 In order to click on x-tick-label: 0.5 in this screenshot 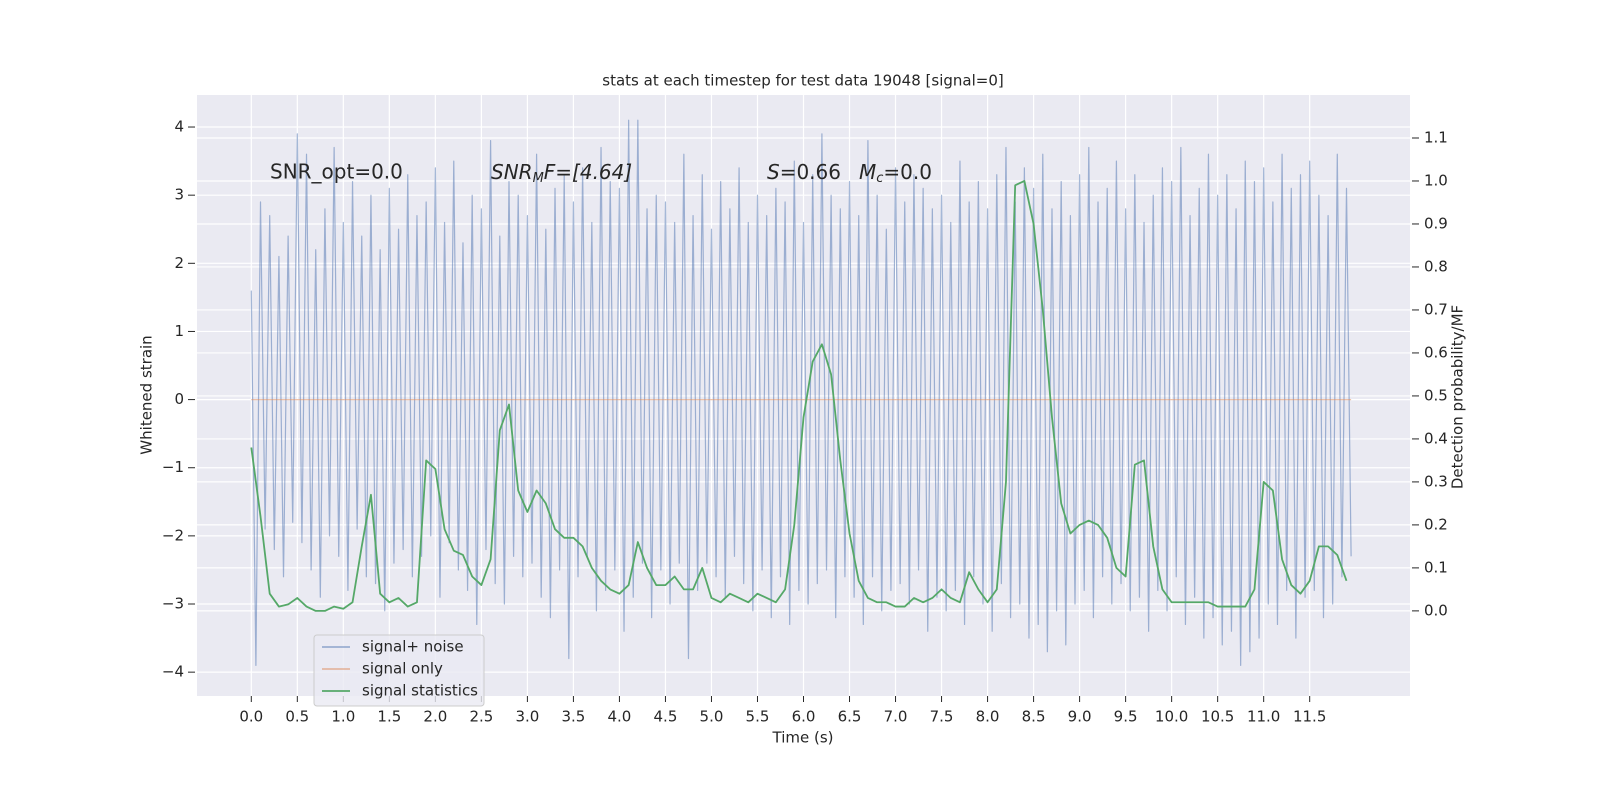, I will do `click(297, 717)`.